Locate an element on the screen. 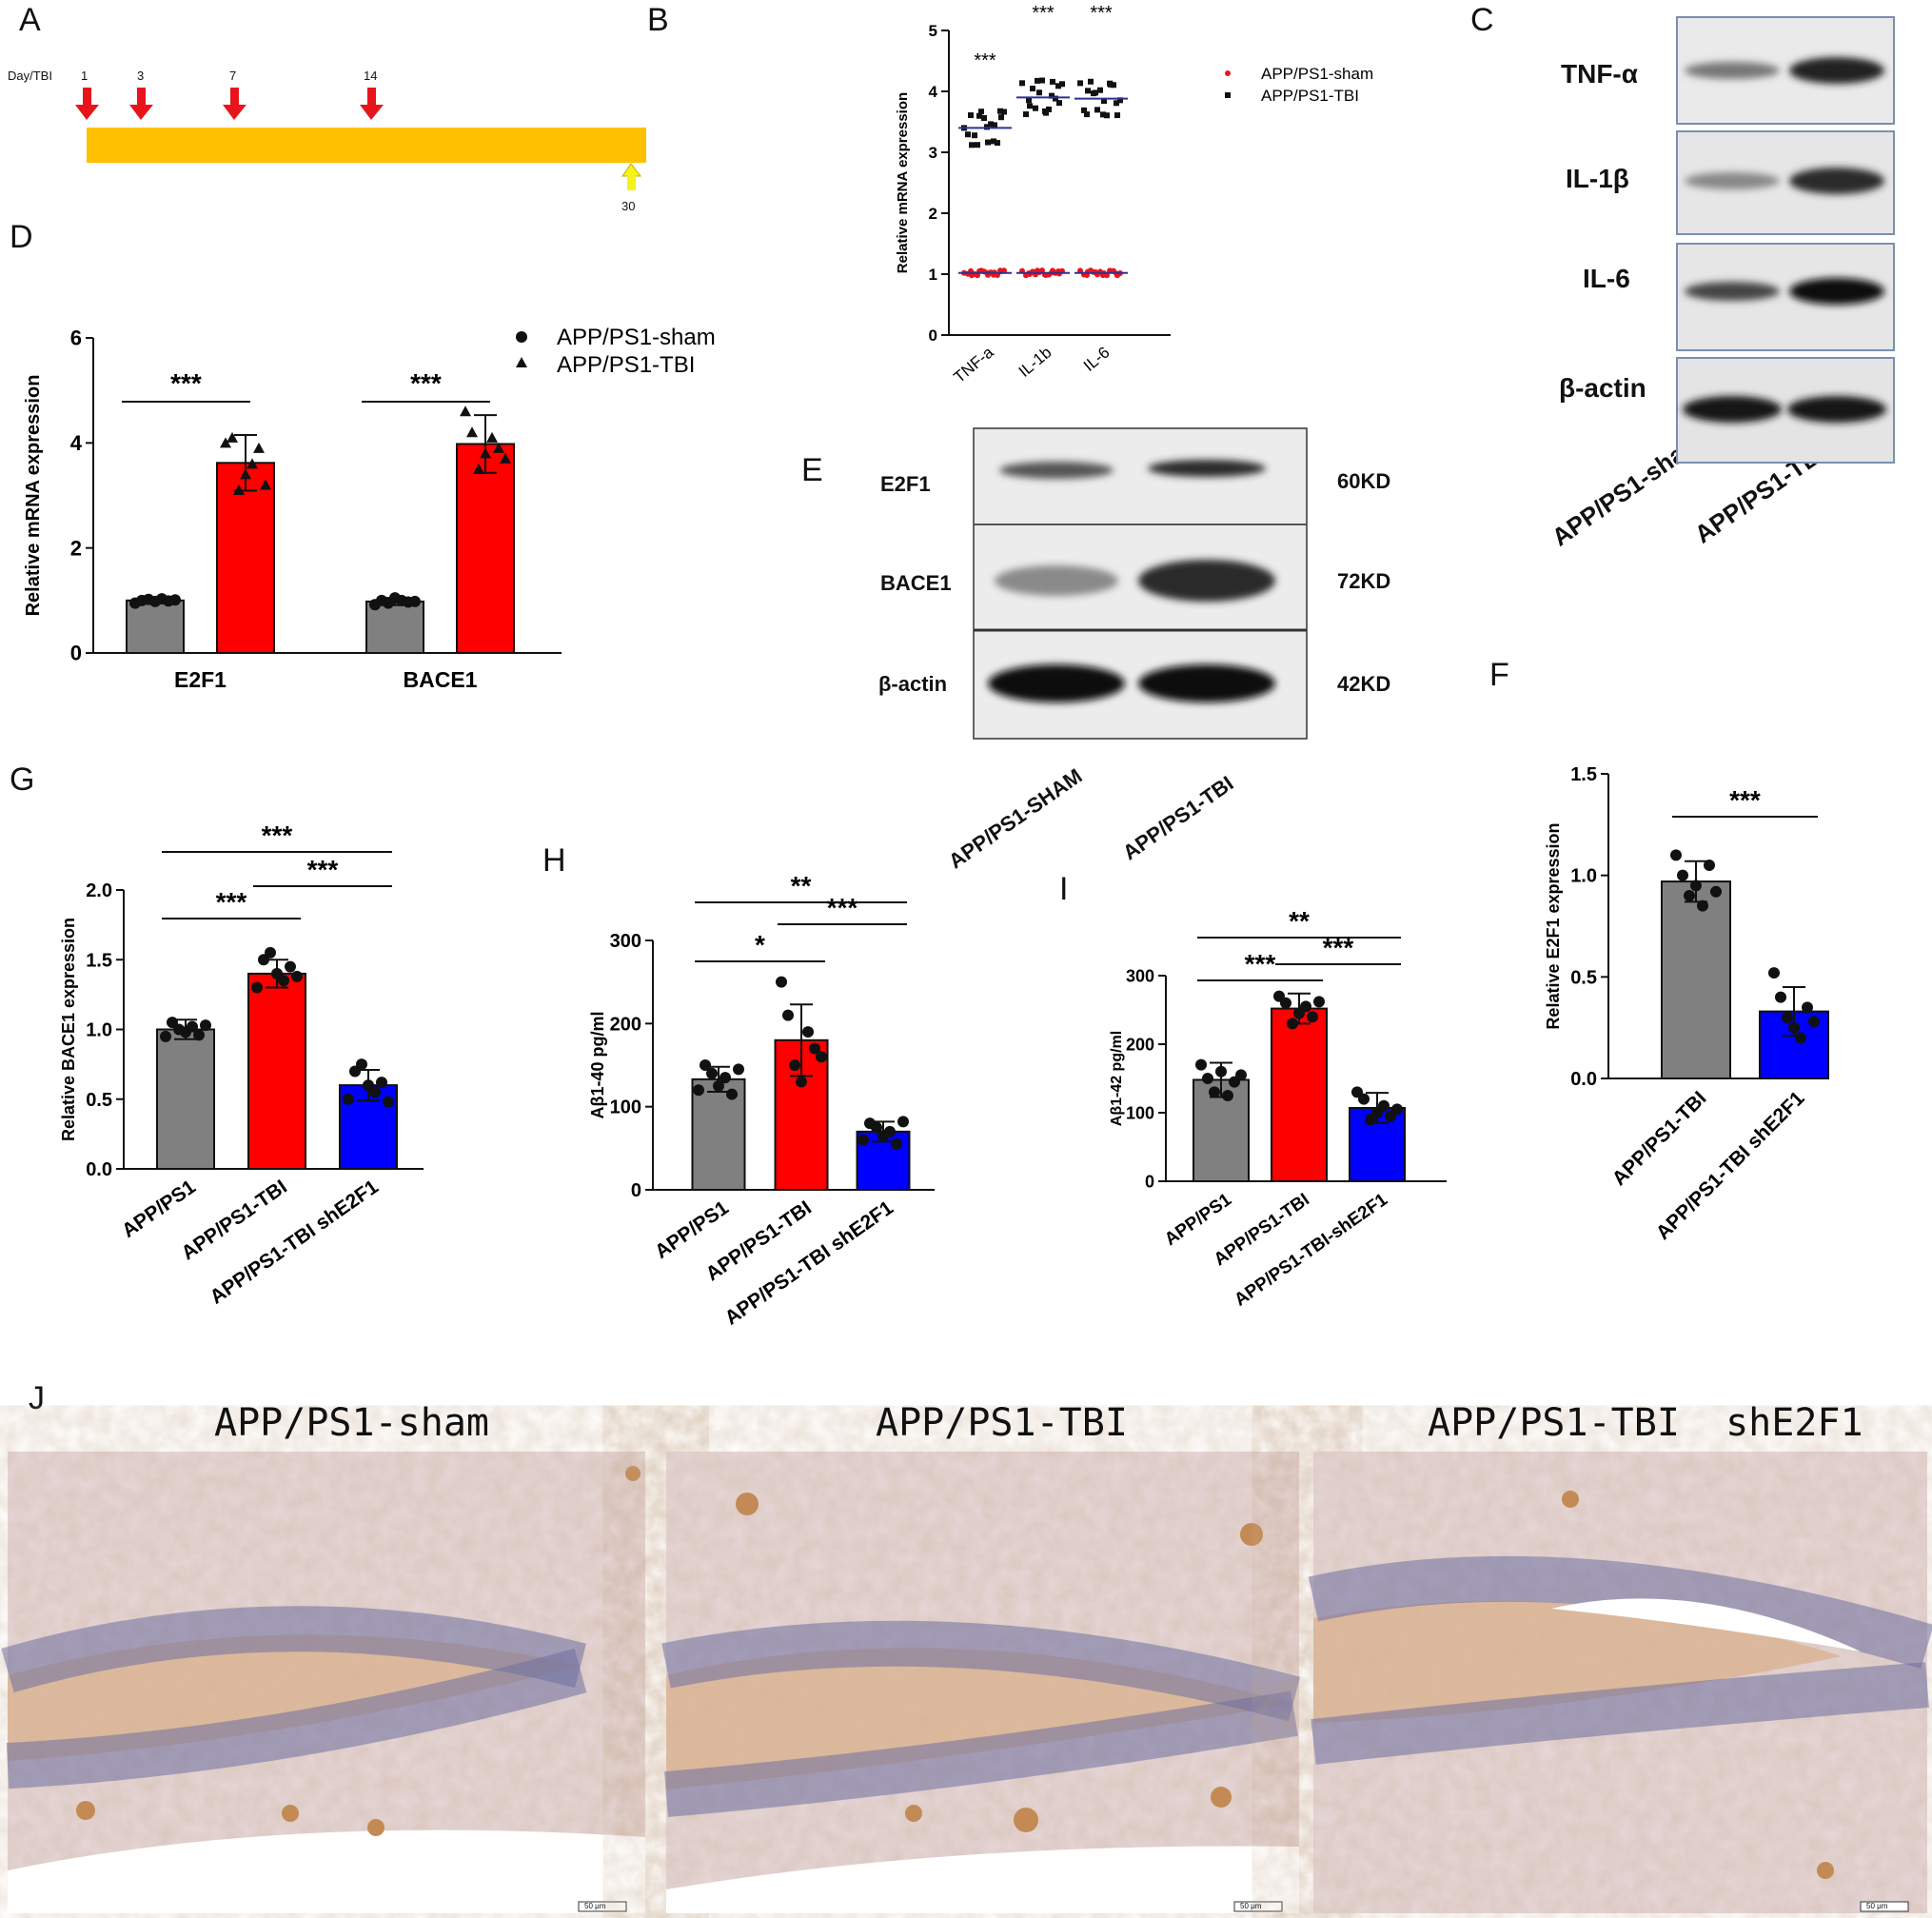 The image size is (1932, 1918). chart-b-y-axis-label: Relative mRNA expression is located at coordinates (903, 182).